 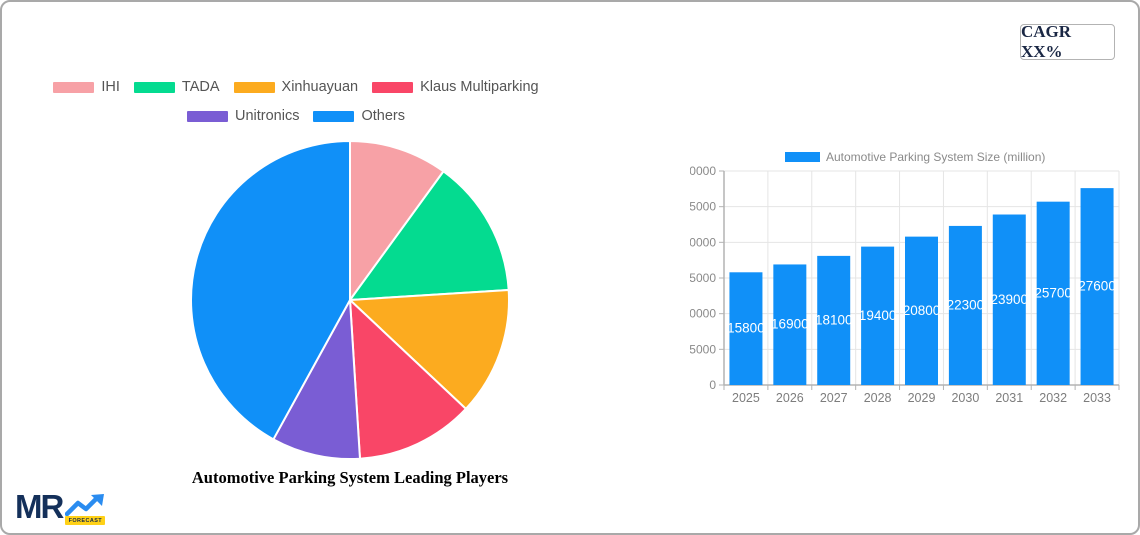 I want to click on x-tick-label: 2025, so click(x=746, y=398).